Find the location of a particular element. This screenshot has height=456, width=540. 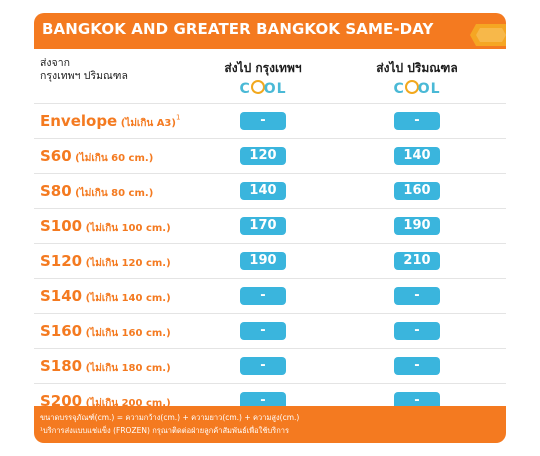

price-greater: 140 is located at coordinates (417, 156).